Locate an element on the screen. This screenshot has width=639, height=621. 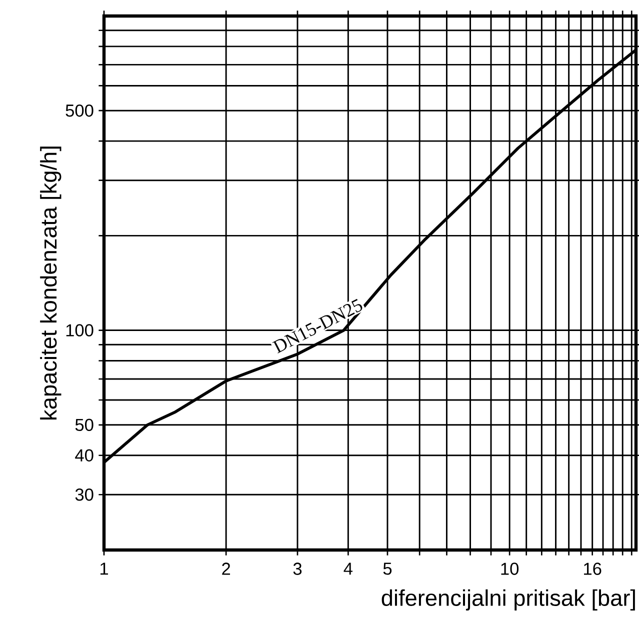
y-tick-label: 30 is located at coordinates (84, 494).